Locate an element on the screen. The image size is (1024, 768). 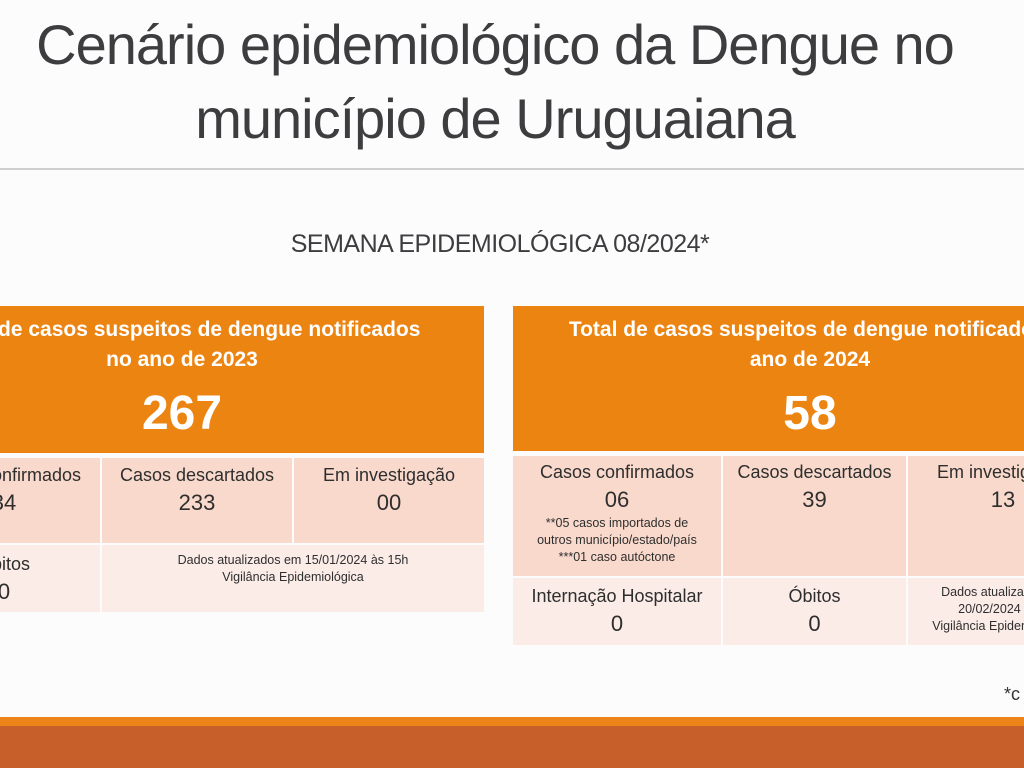
discarded-cell: Casos descartados 39 is located at coordinates (814, 516).